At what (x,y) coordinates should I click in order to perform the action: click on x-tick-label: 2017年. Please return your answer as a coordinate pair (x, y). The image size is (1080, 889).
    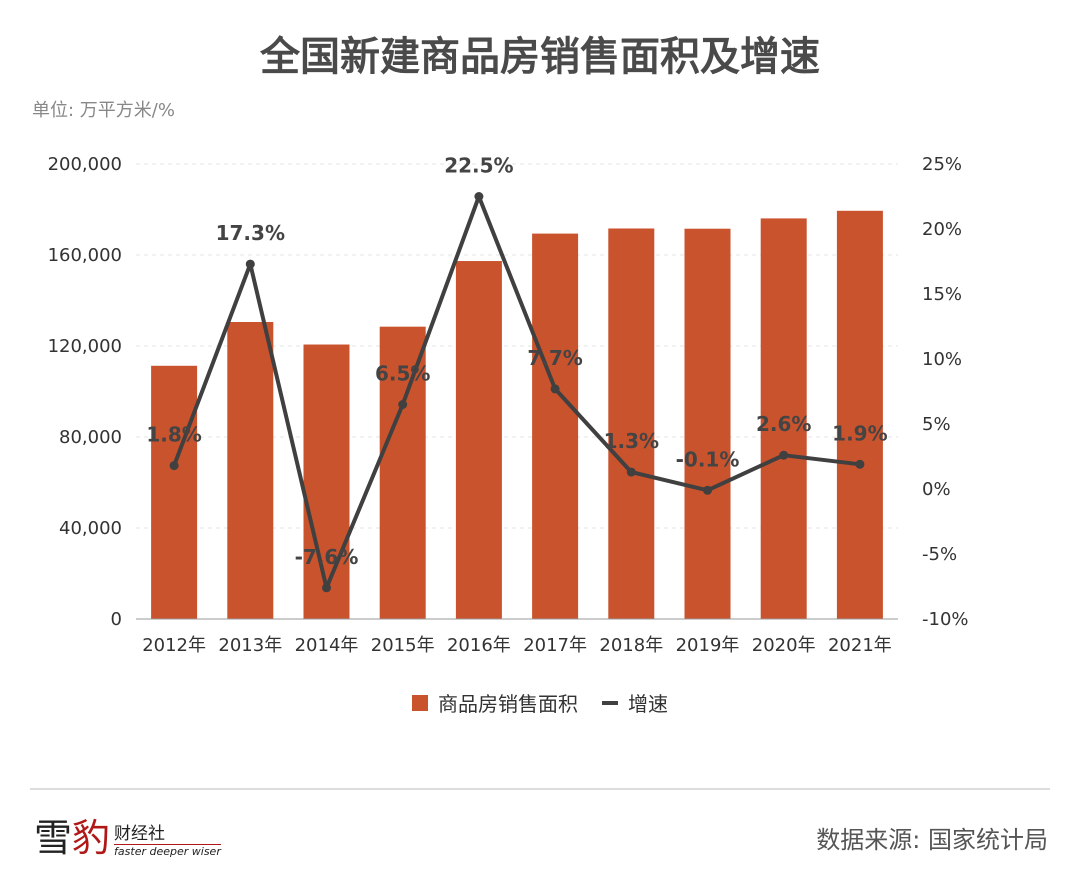
    Looking at the image, I should click on (555, 645).